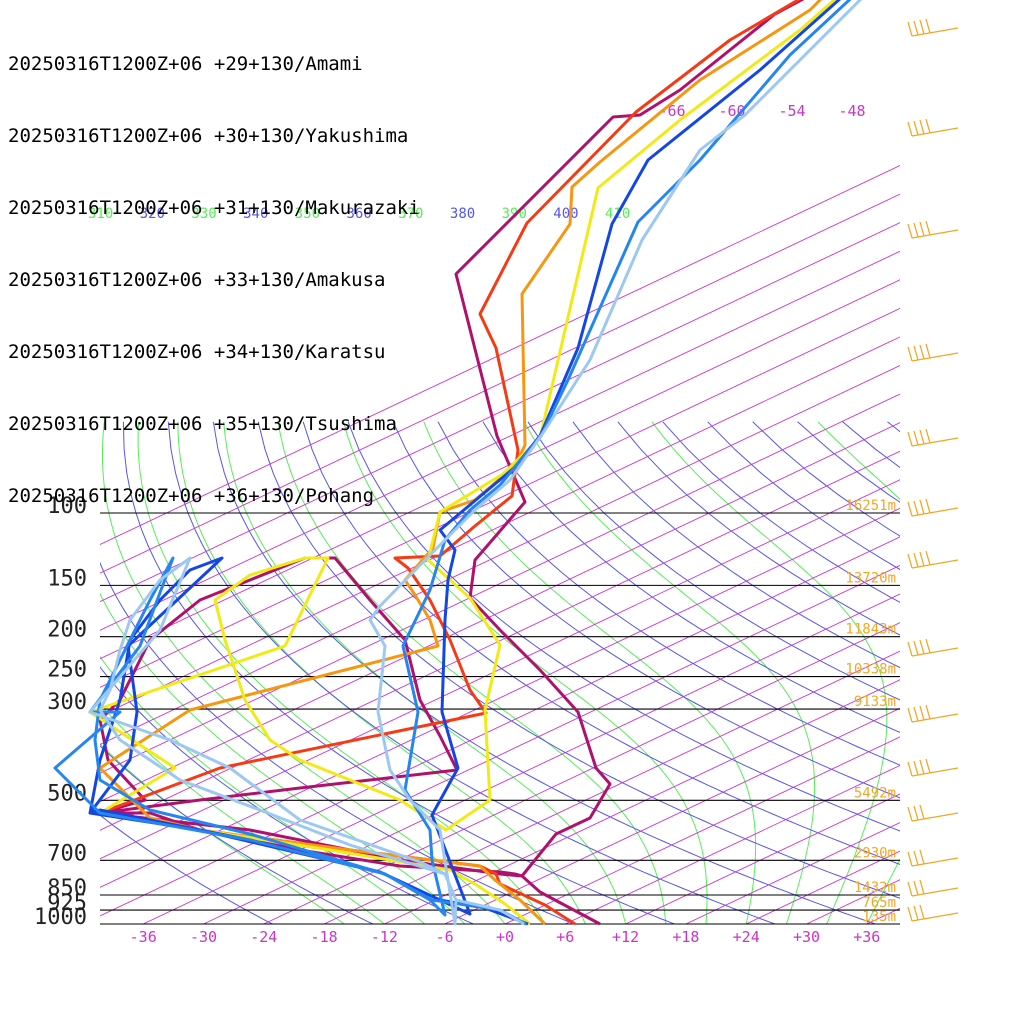 The height and width of the screenshot is (1024, 1024). Describe the element at coordinates (866, 937) in the screenshot. I see `x-tick-label: +36` at that location.